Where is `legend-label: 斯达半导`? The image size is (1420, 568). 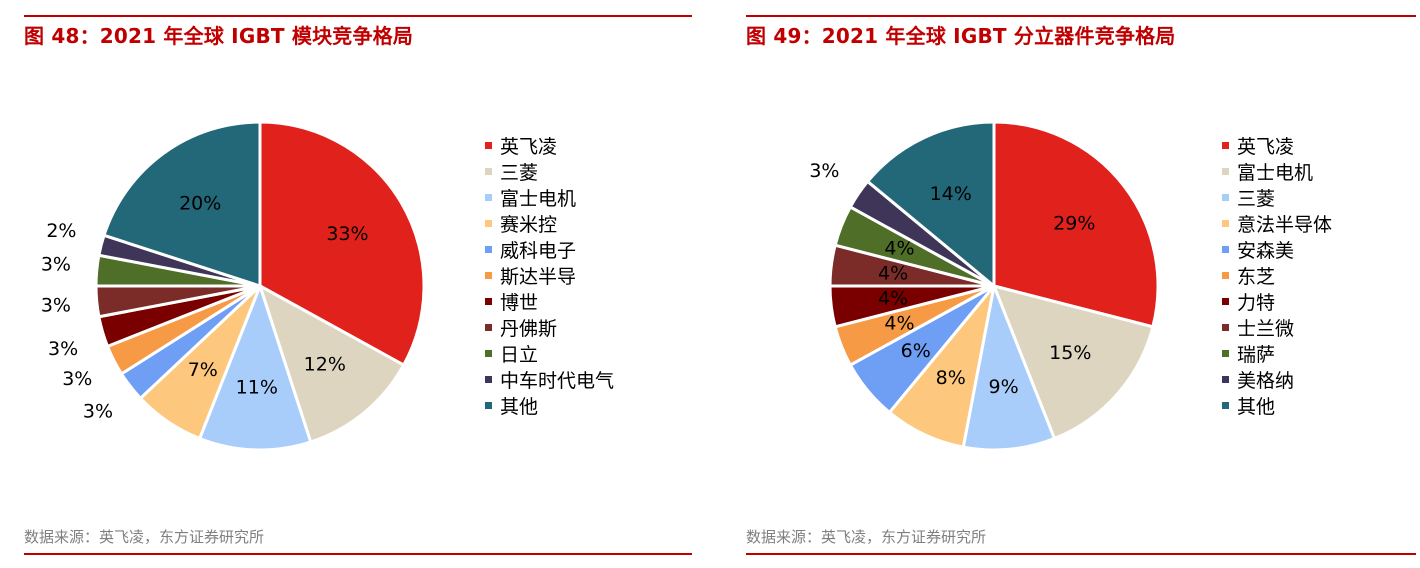
legend-label: 斯达半导 is located at coordinates (538, 276).